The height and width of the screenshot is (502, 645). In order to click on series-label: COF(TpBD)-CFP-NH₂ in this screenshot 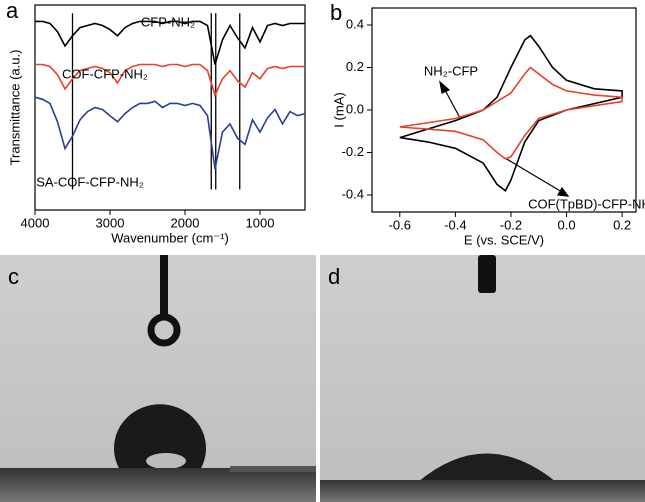, I will do `click(586, 203)`.